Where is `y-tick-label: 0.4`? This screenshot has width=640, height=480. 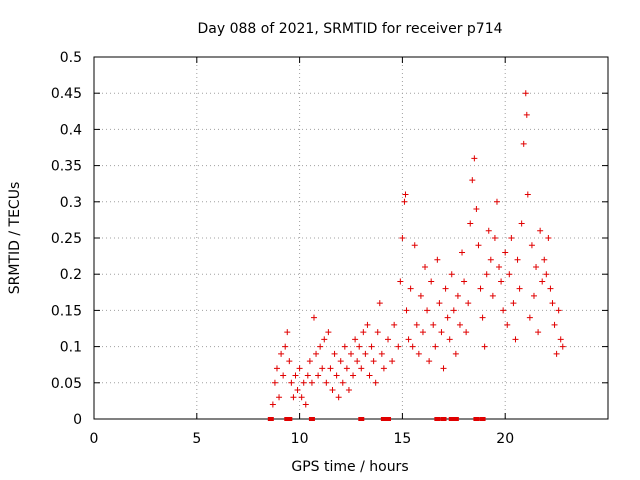
y-tick-label: 0.4 is located at coordinates (71, 130).